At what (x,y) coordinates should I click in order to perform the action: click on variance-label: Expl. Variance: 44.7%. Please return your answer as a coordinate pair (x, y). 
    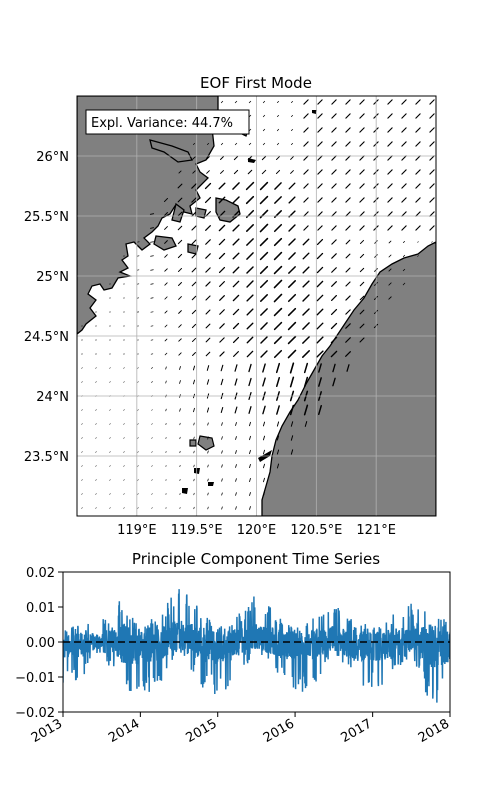
    Looking at the image, I should click on (162, 123).